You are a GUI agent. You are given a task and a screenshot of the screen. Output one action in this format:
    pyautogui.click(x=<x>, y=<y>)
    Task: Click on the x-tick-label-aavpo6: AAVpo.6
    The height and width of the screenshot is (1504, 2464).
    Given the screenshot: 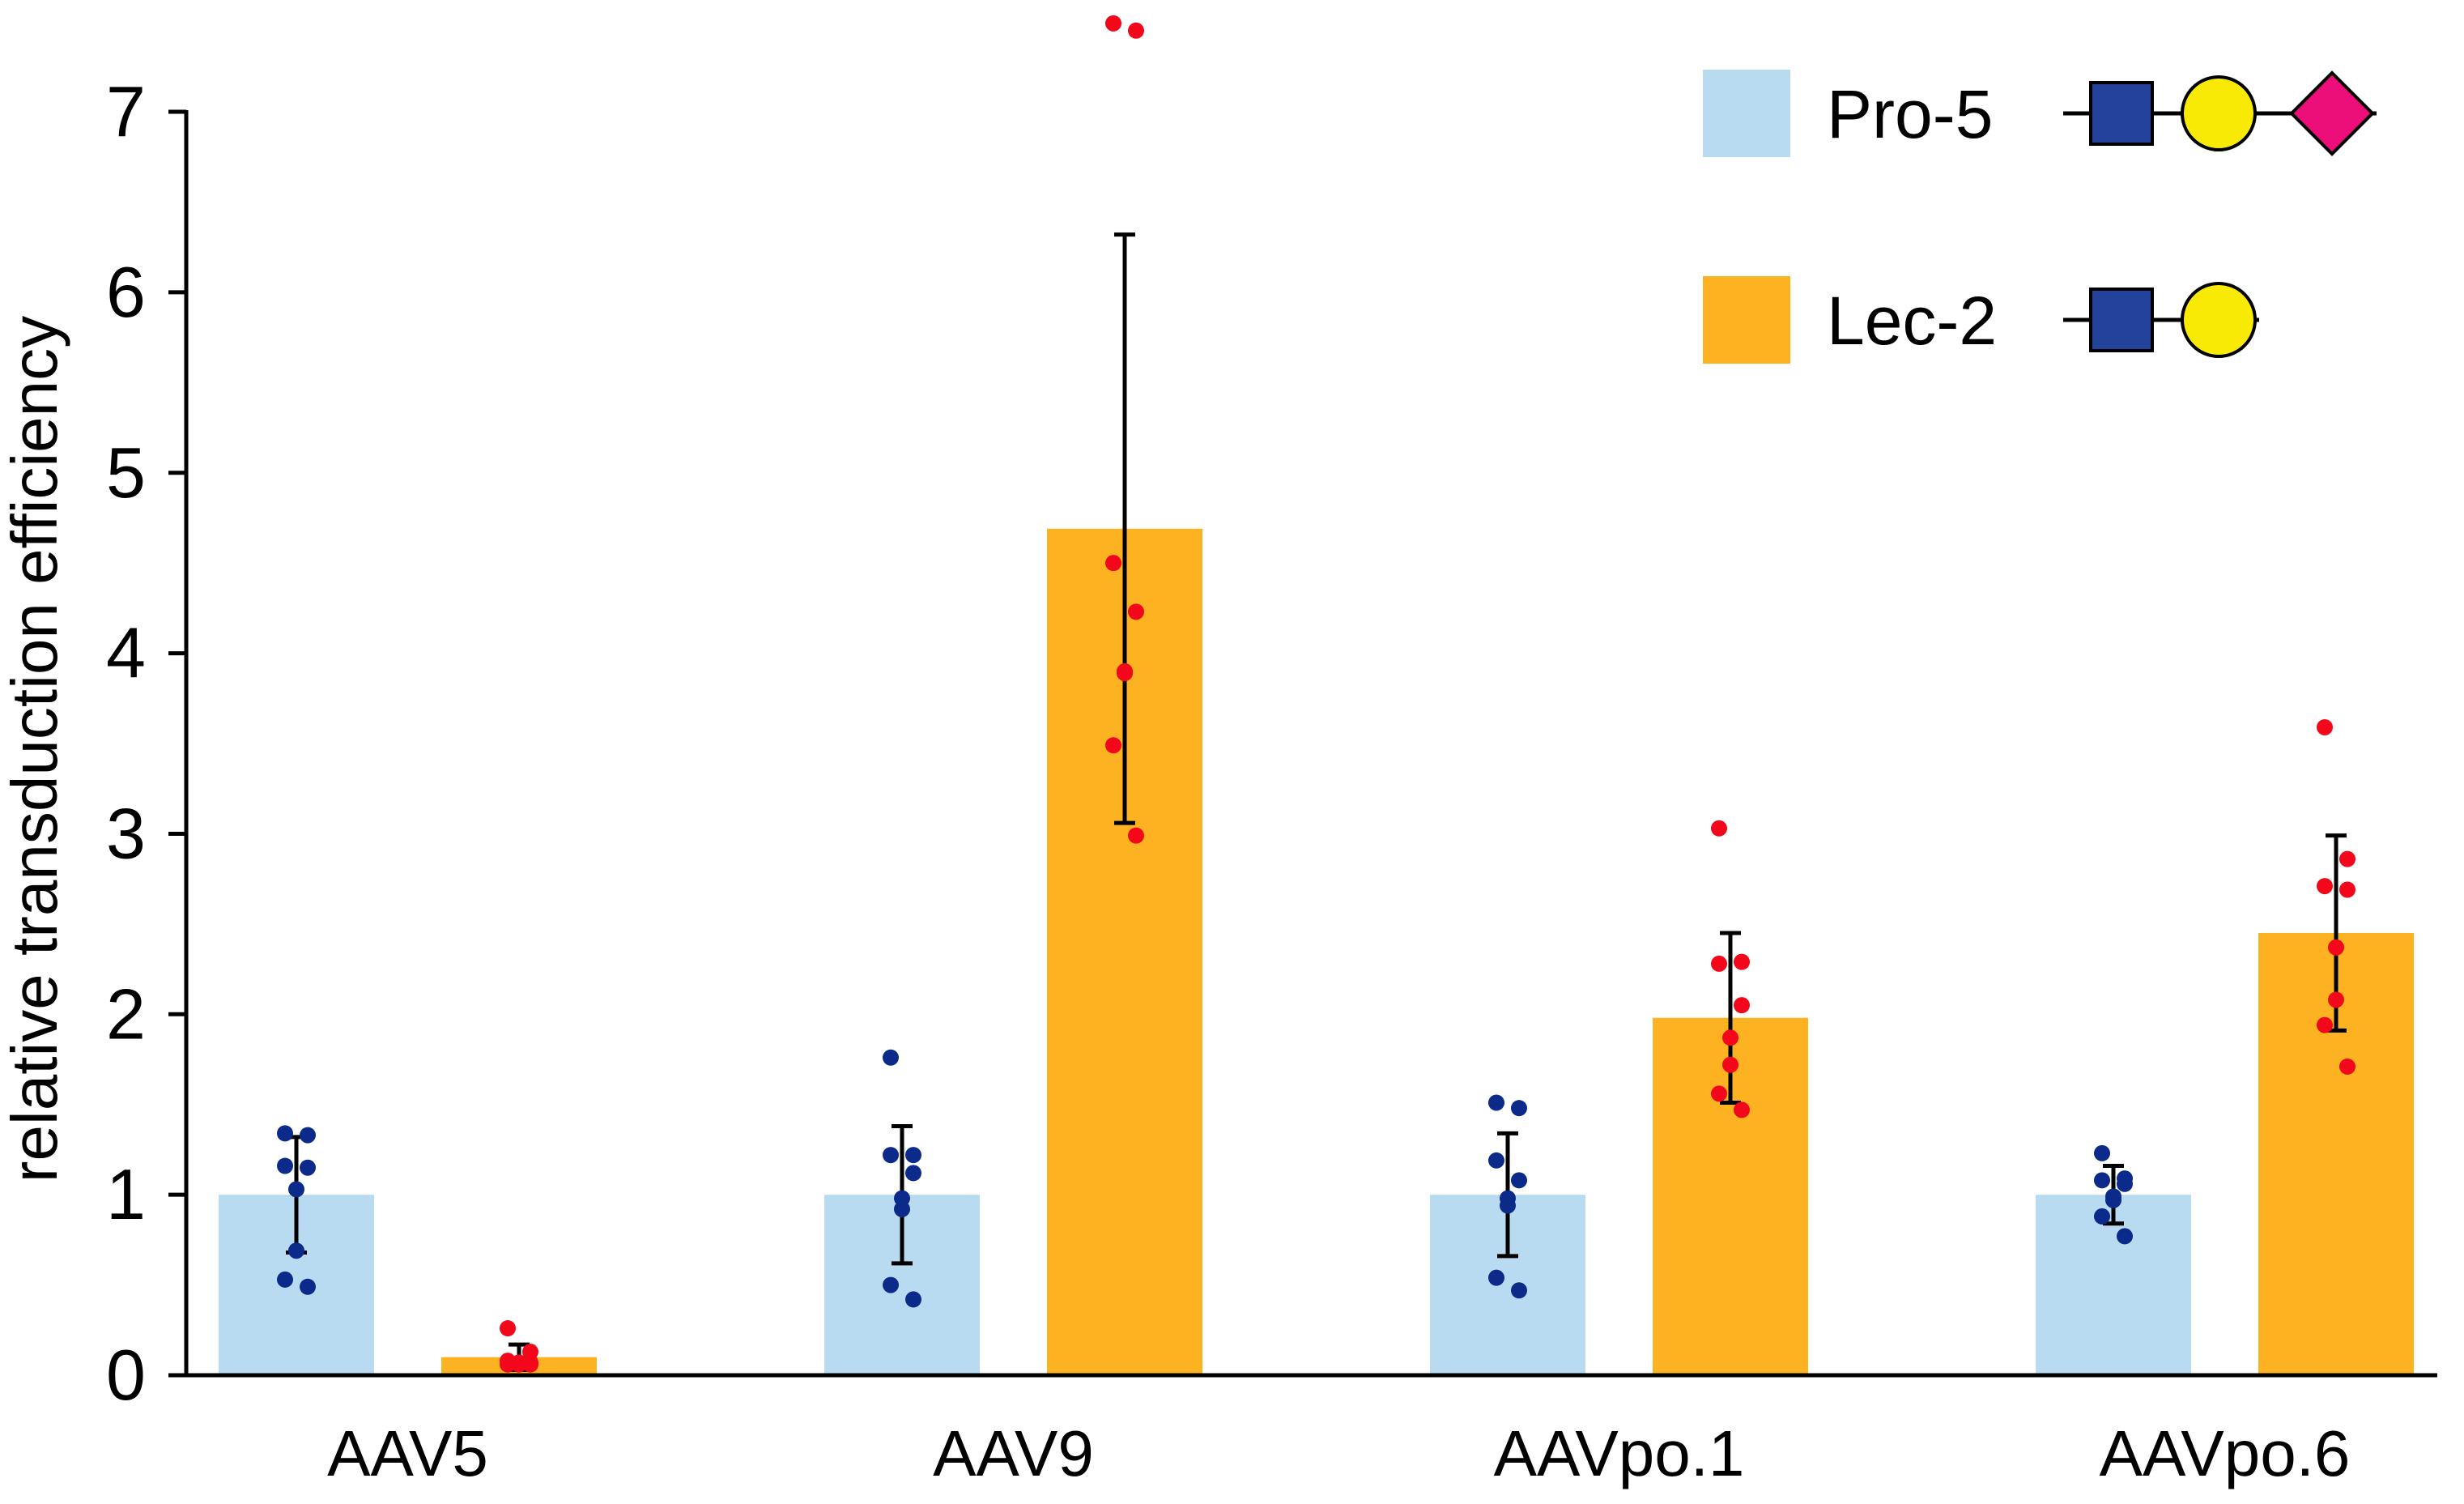 What is the action you would take?
    pyautogui.click(x=2225, y=1453)
    